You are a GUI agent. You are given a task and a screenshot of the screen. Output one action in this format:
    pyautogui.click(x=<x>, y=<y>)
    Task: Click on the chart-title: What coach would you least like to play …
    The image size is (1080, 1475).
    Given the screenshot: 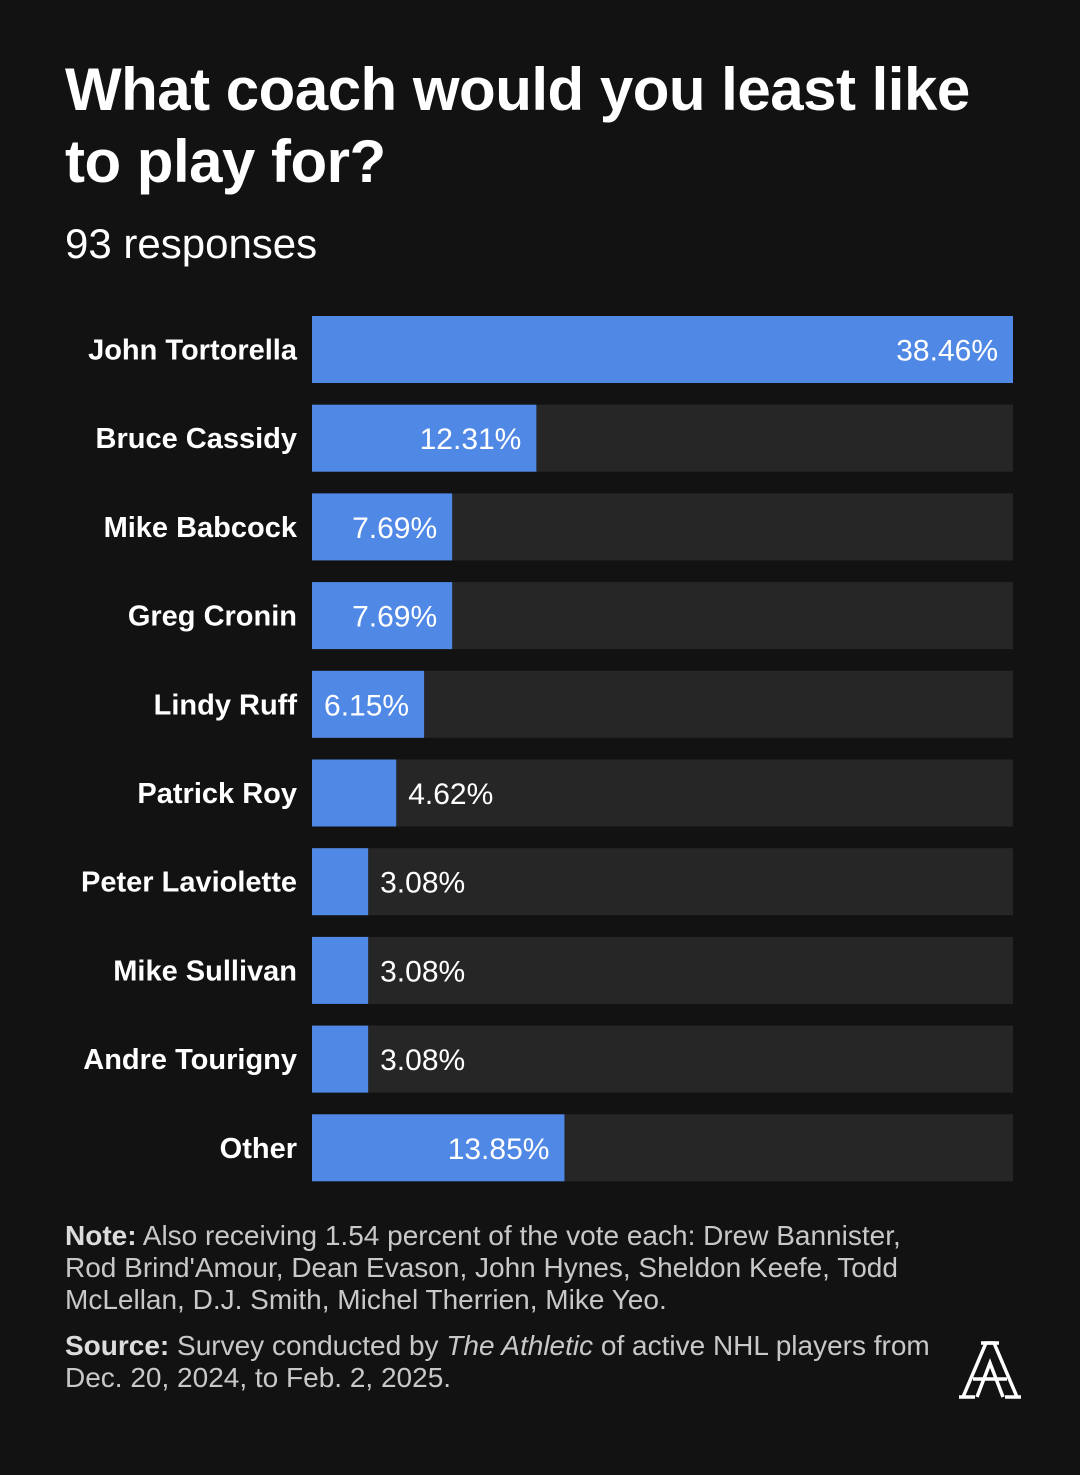 What is the action you would take?
    pyautogui.click(x=517, y=125)
    